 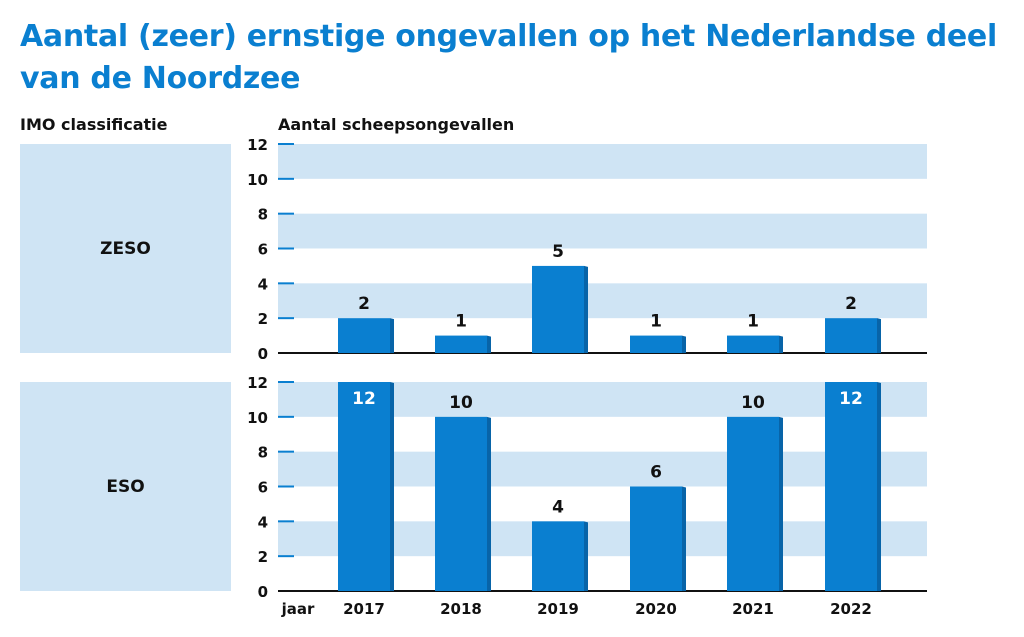 What do you see at coordinates (656, 538) in the screenshot?
I see `eso-bar-2020` at bounding box center [656, 538].